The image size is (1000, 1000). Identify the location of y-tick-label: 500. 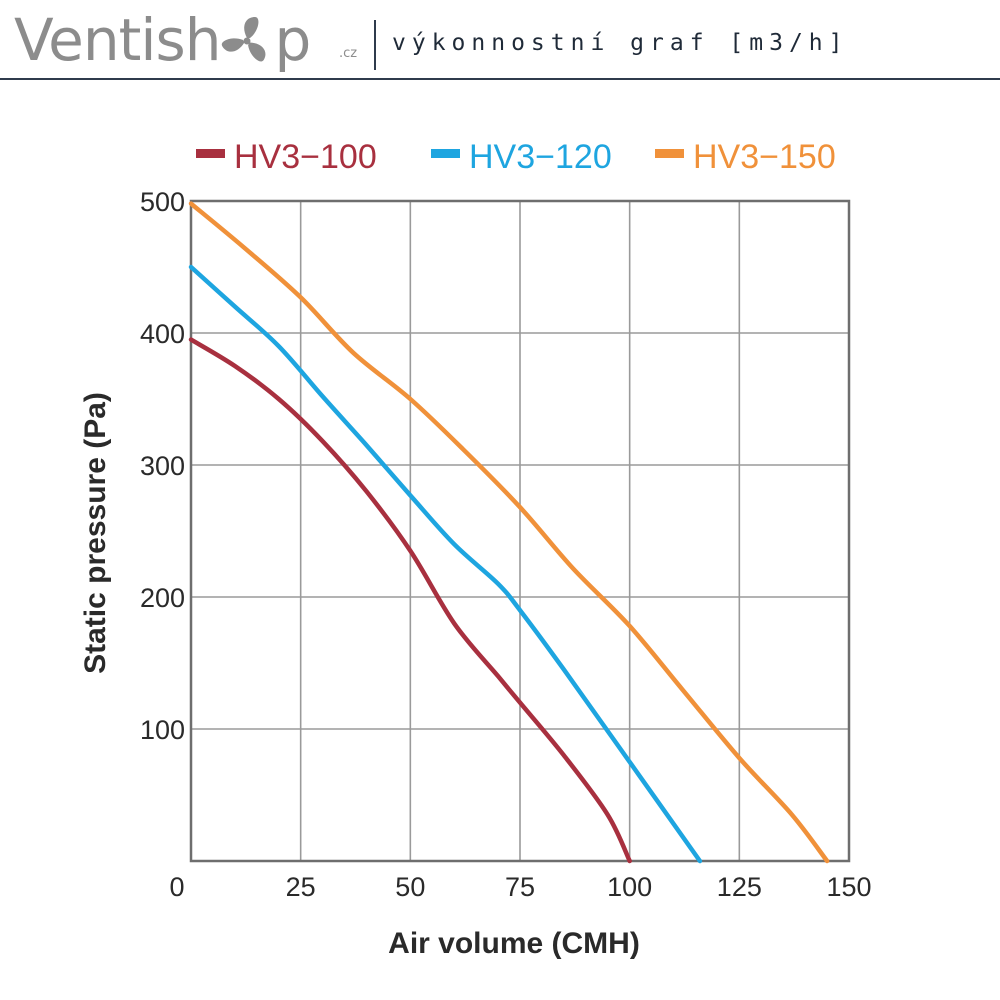
(162, 202).